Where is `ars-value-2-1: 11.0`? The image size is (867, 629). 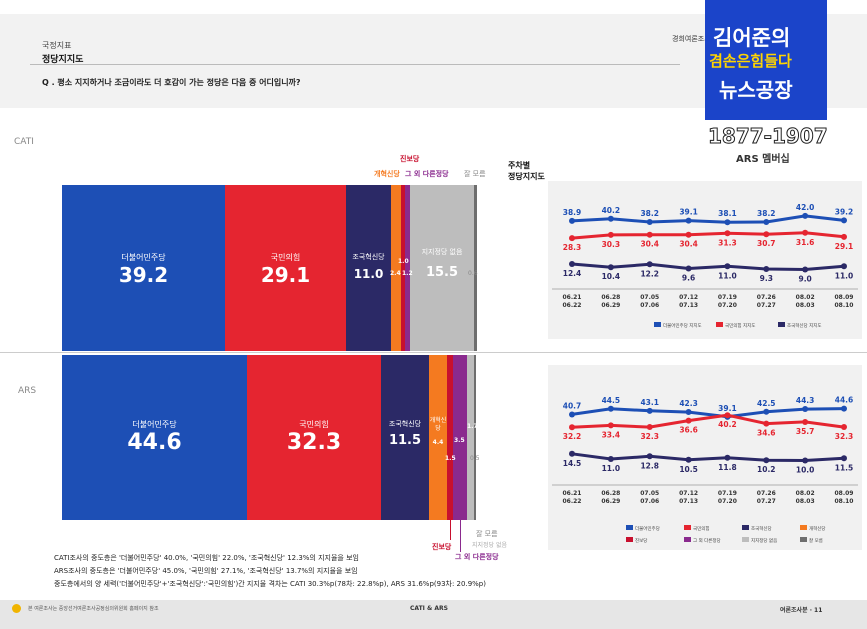
ars-value-2-1: 11.0 is located at coordinates (611, 468).